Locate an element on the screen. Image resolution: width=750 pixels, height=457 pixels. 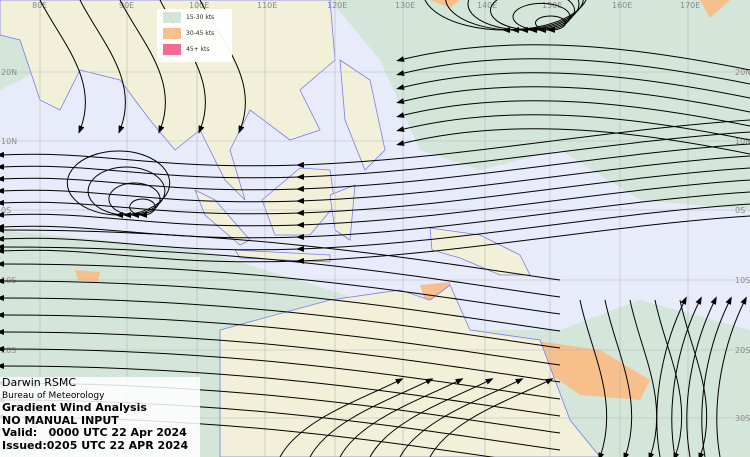
product-title: Gradient Wind Analysis is located at coordinates (74, 407).